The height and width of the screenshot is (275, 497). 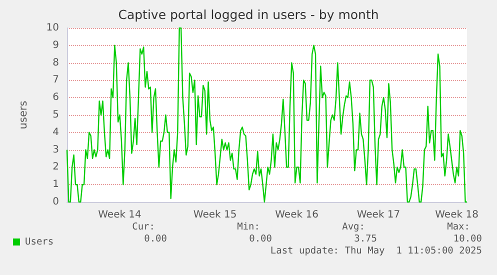 I want to click on y-tick-label: 3, so click(x=55, y=150).